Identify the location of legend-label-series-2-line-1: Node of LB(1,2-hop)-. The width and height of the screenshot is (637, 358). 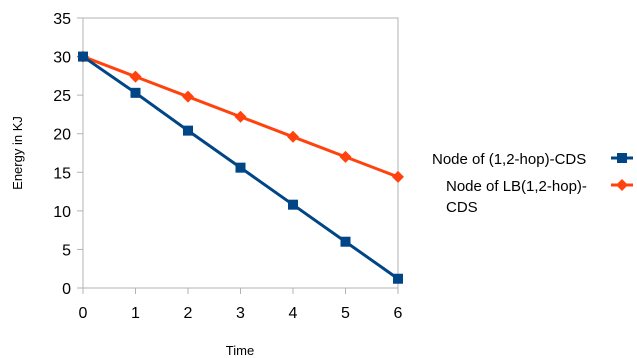
(516, 186).